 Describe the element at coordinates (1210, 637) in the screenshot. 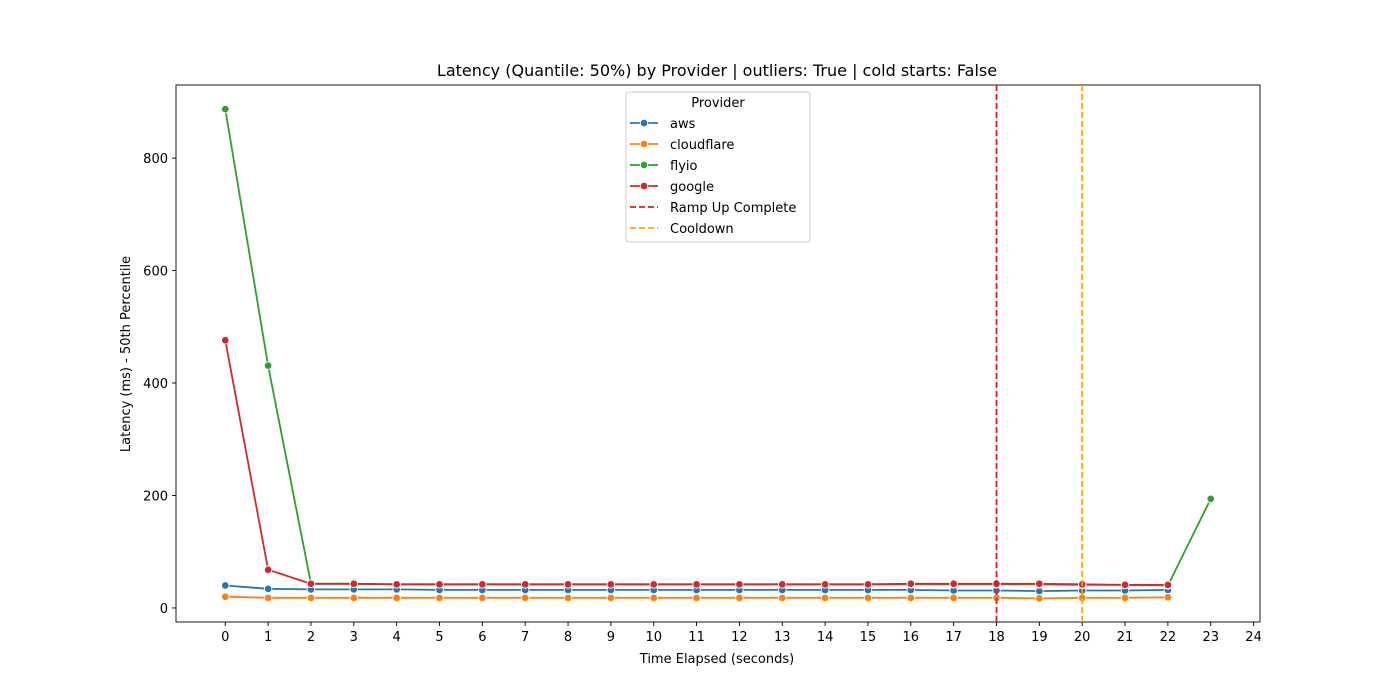

I see `x-tick-label: 23` at that location.